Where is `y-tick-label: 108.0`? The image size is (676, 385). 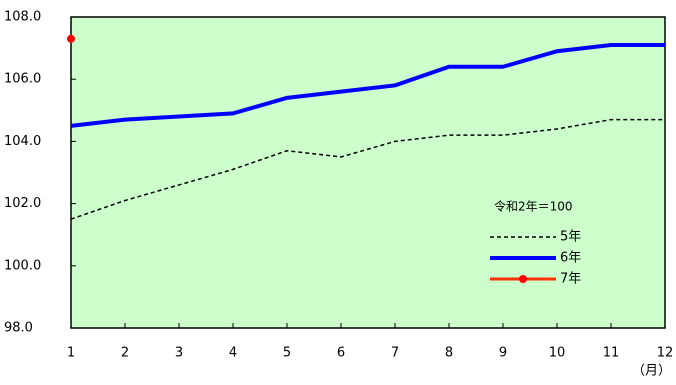 y-tick-label: 108.0 is located at coordinates (22, 17).